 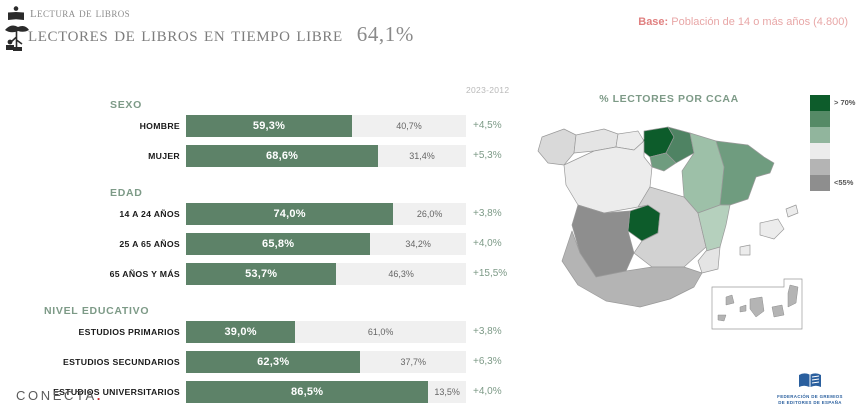 I want to click on group-title-sexo: SEXO, so click(x=126, y=105).